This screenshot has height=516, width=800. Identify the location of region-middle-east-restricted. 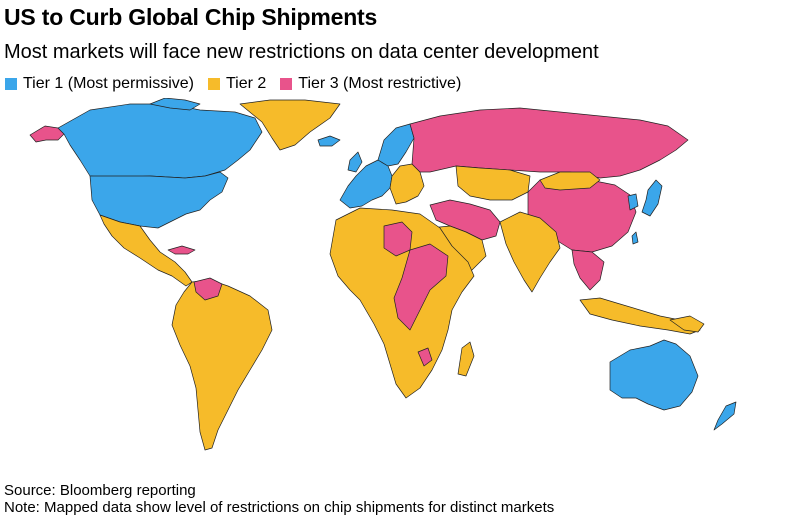
(465, 220).